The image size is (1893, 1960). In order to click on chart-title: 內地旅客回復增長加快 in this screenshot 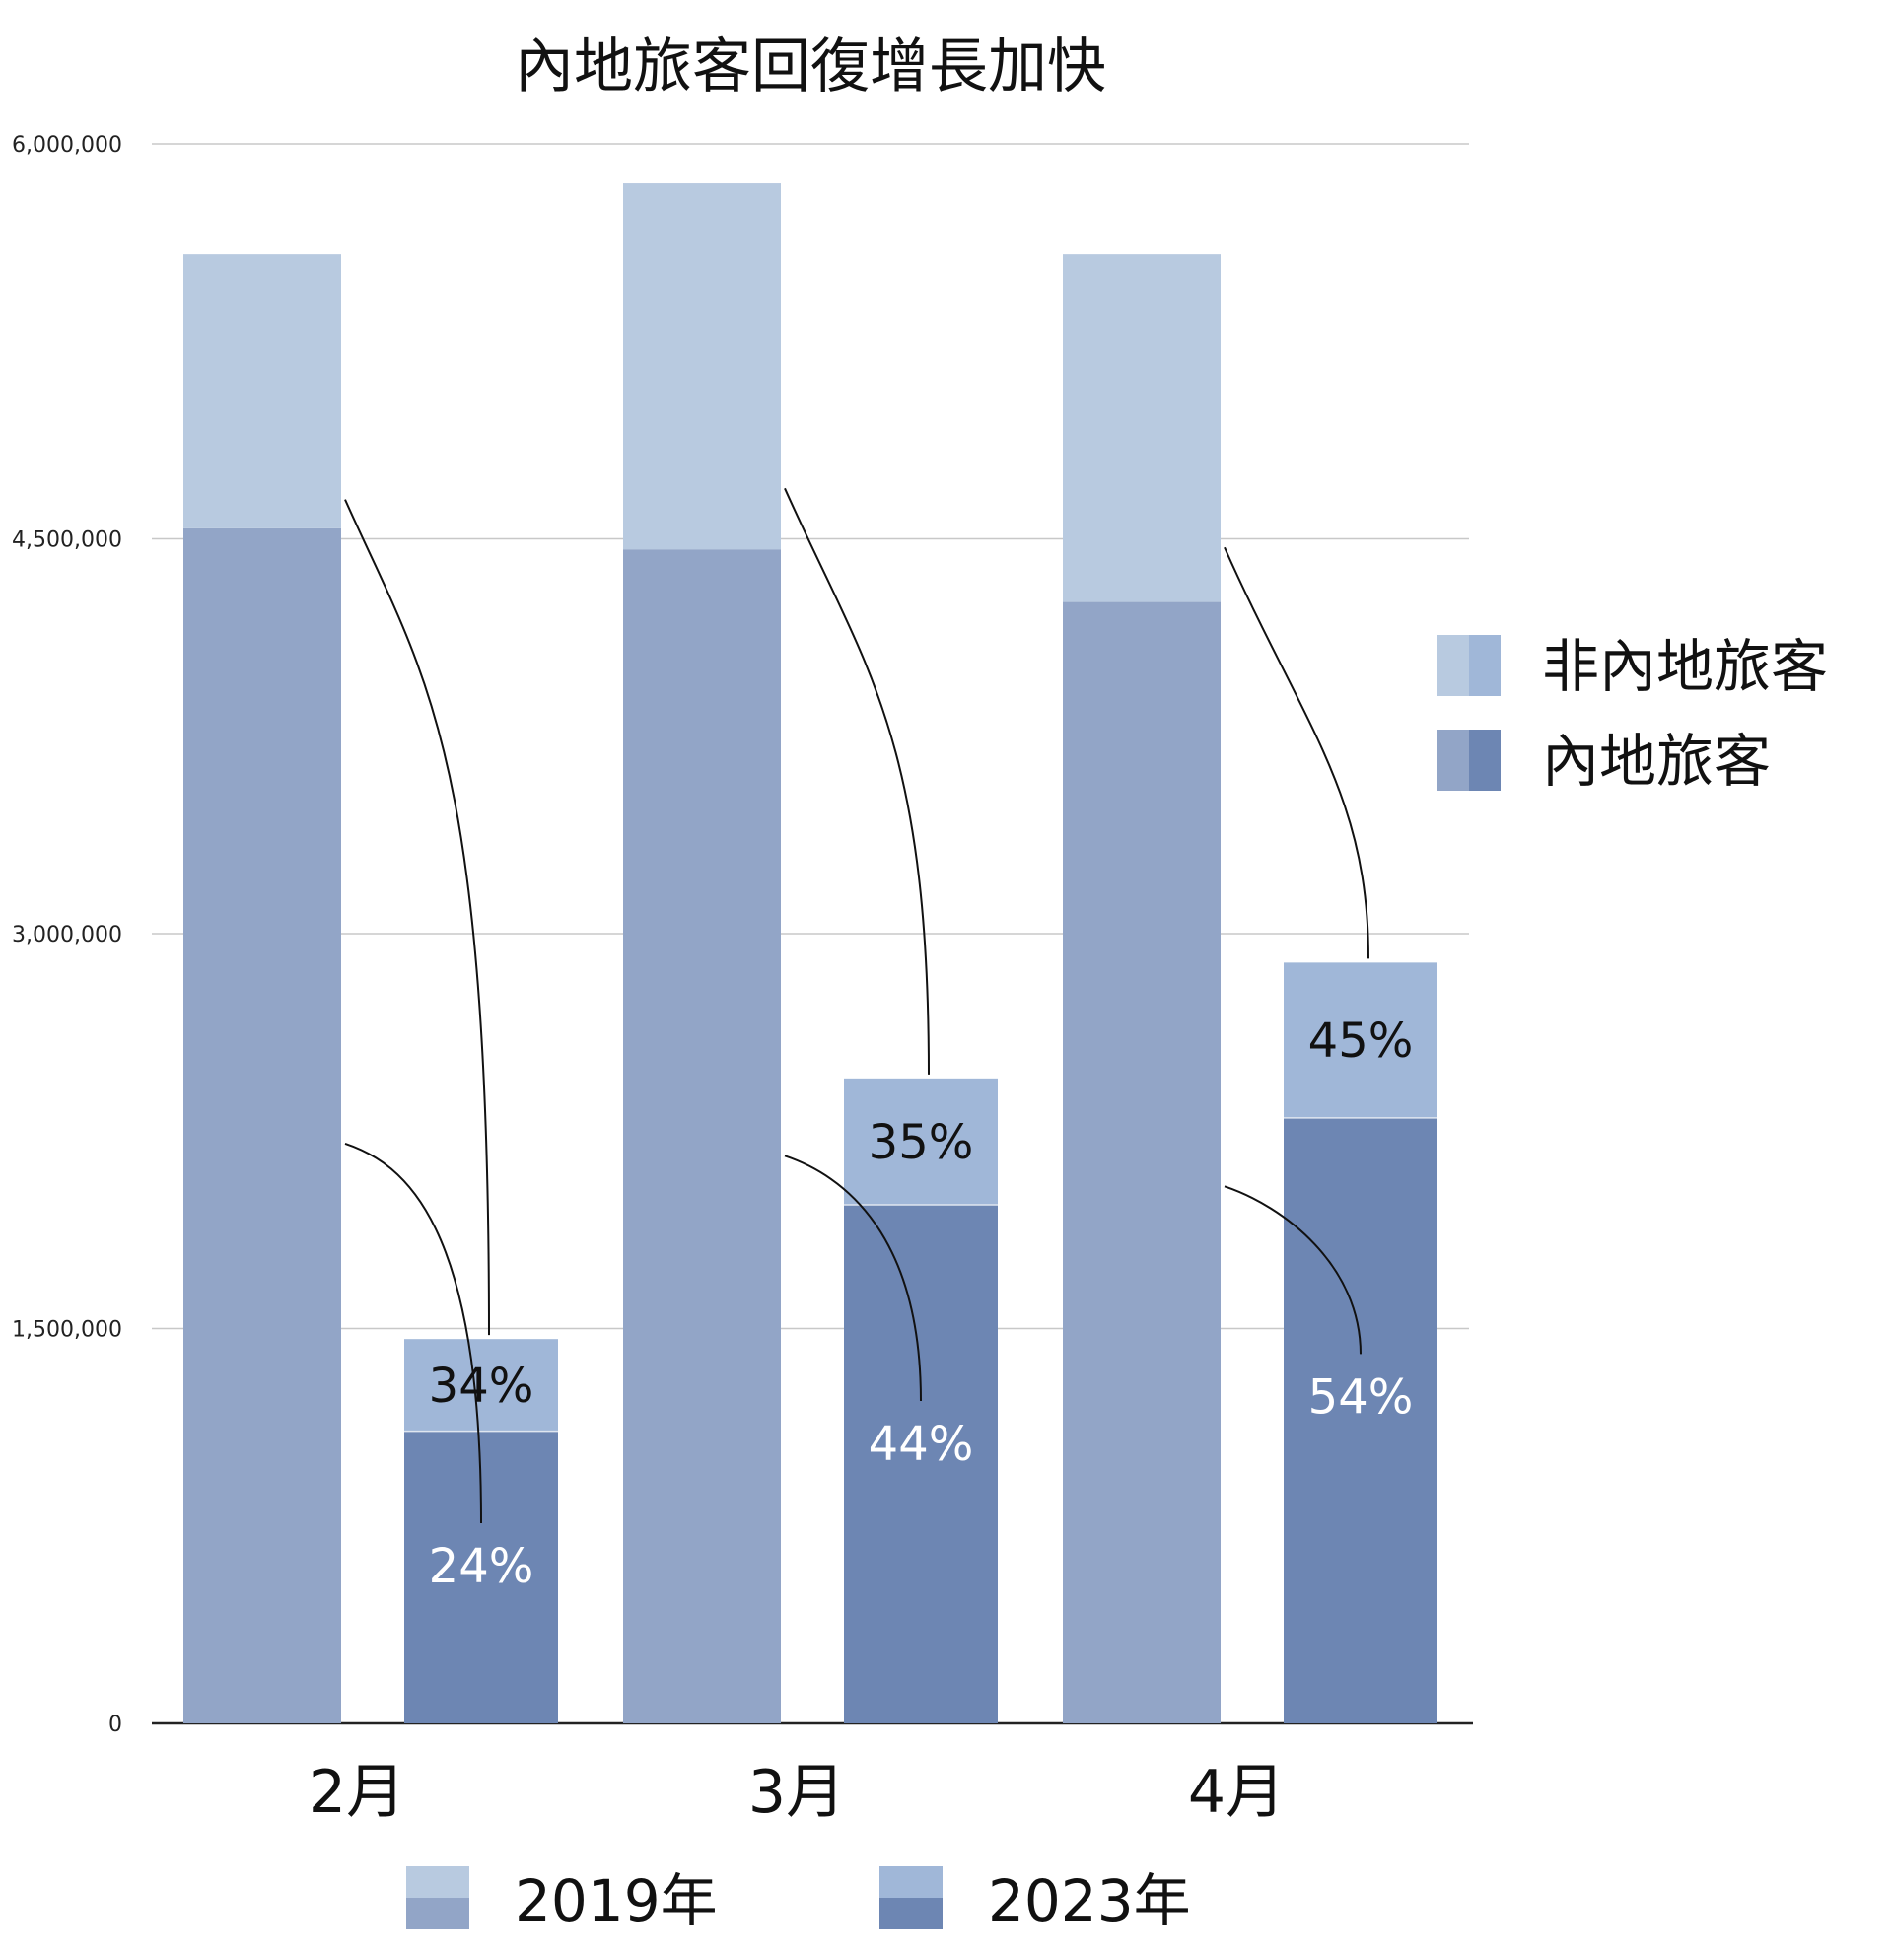, I will do `click(811, 67)`.